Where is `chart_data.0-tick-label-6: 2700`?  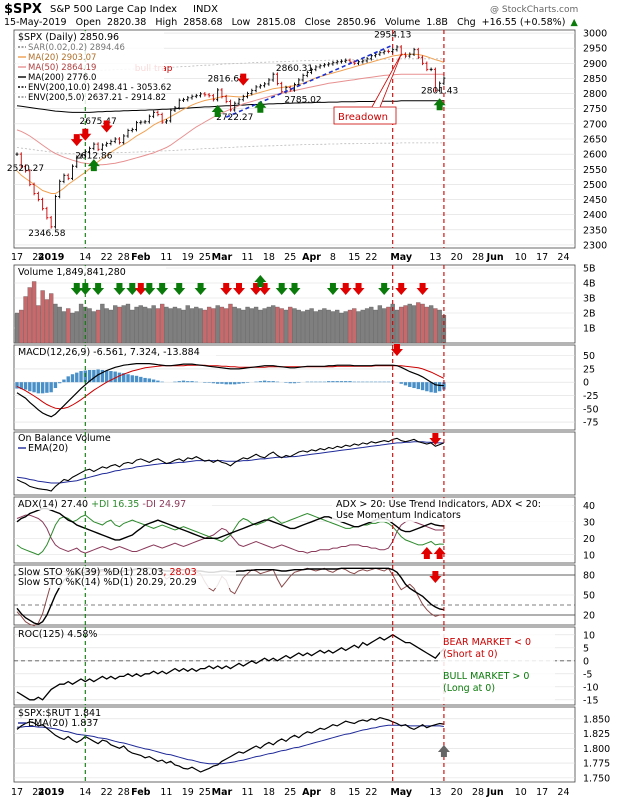 chart_data.0-tick-label-6: 2700 is located at coordinates (595, 124).